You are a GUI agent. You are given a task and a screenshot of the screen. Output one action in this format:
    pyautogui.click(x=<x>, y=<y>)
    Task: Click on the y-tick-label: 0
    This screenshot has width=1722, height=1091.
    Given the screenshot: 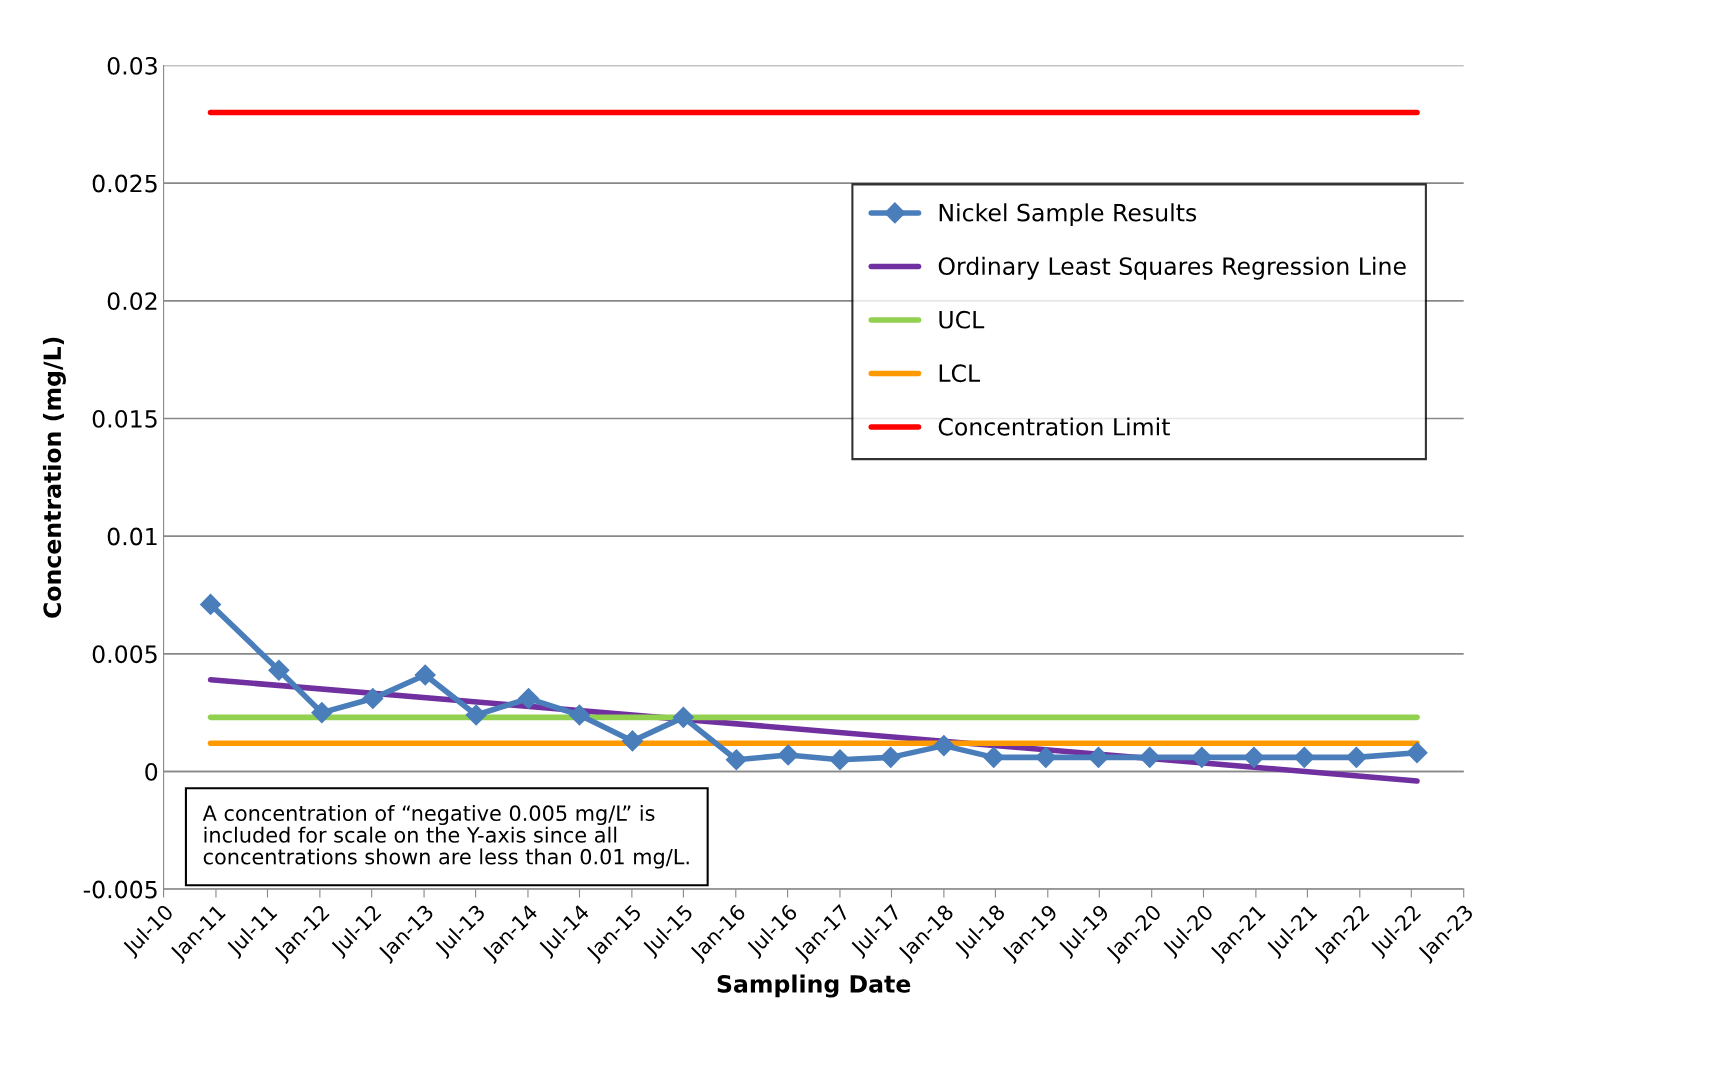 What is the action you would take?
    pyautogui.click(x=151, y=771)
    